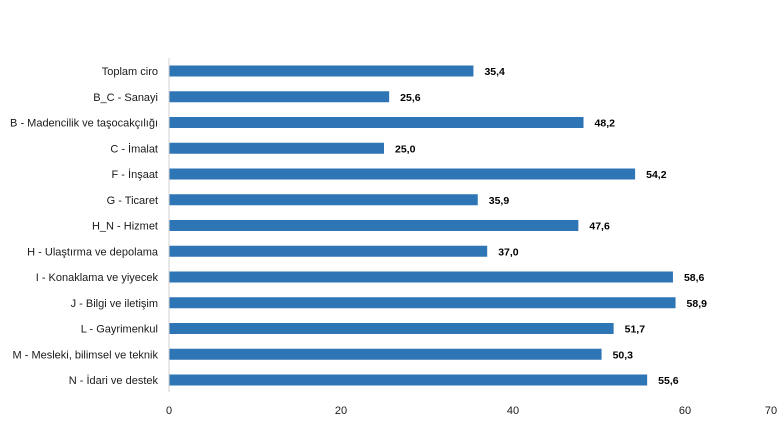 Image resolution: width=780 pixels, height=440 pixels. I want to click on x-tick-label: 20, so click(341, 411).